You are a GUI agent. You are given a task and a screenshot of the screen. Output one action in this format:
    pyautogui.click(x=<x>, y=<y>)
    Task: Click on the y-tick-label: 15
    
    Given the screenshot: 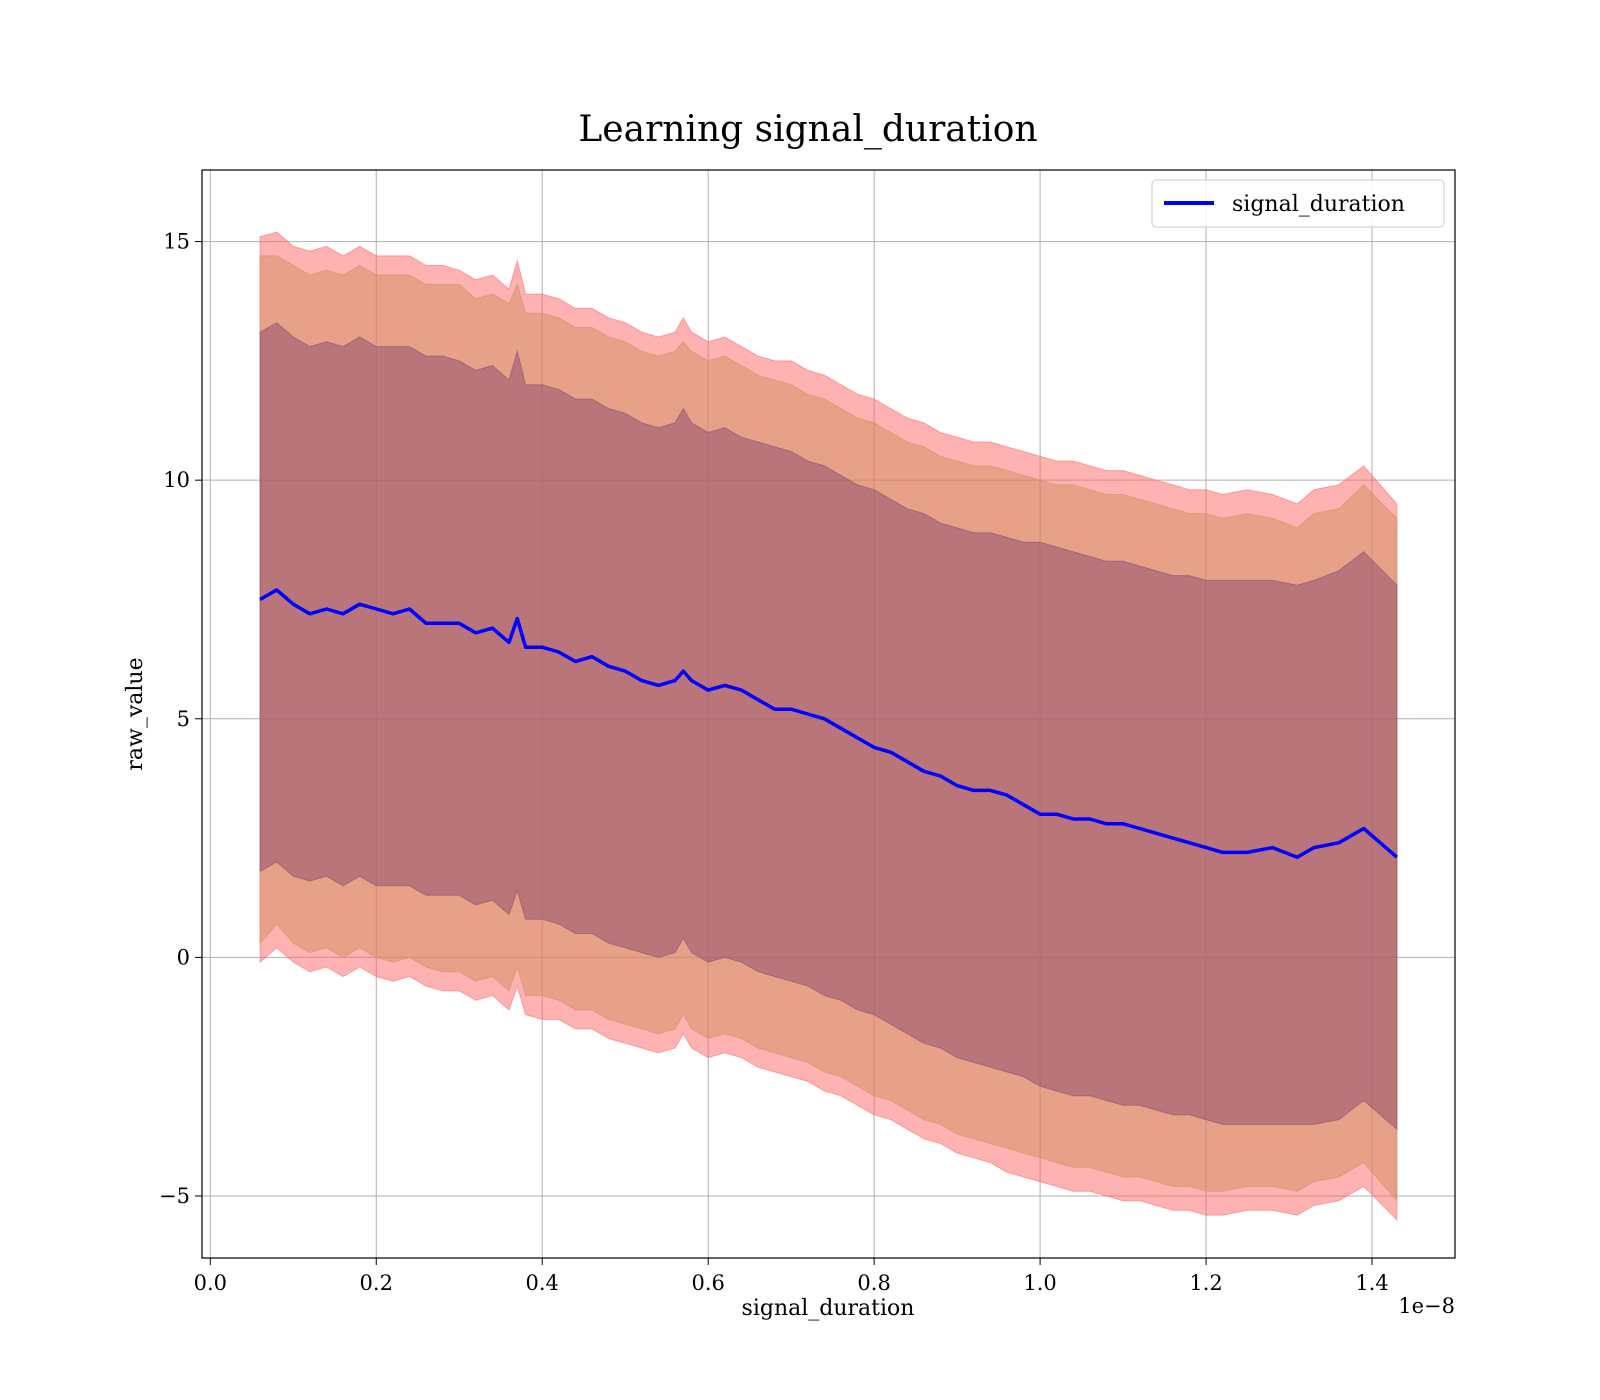 What is the action you would take?
    pyautogui.click(x=176, y=242)
    